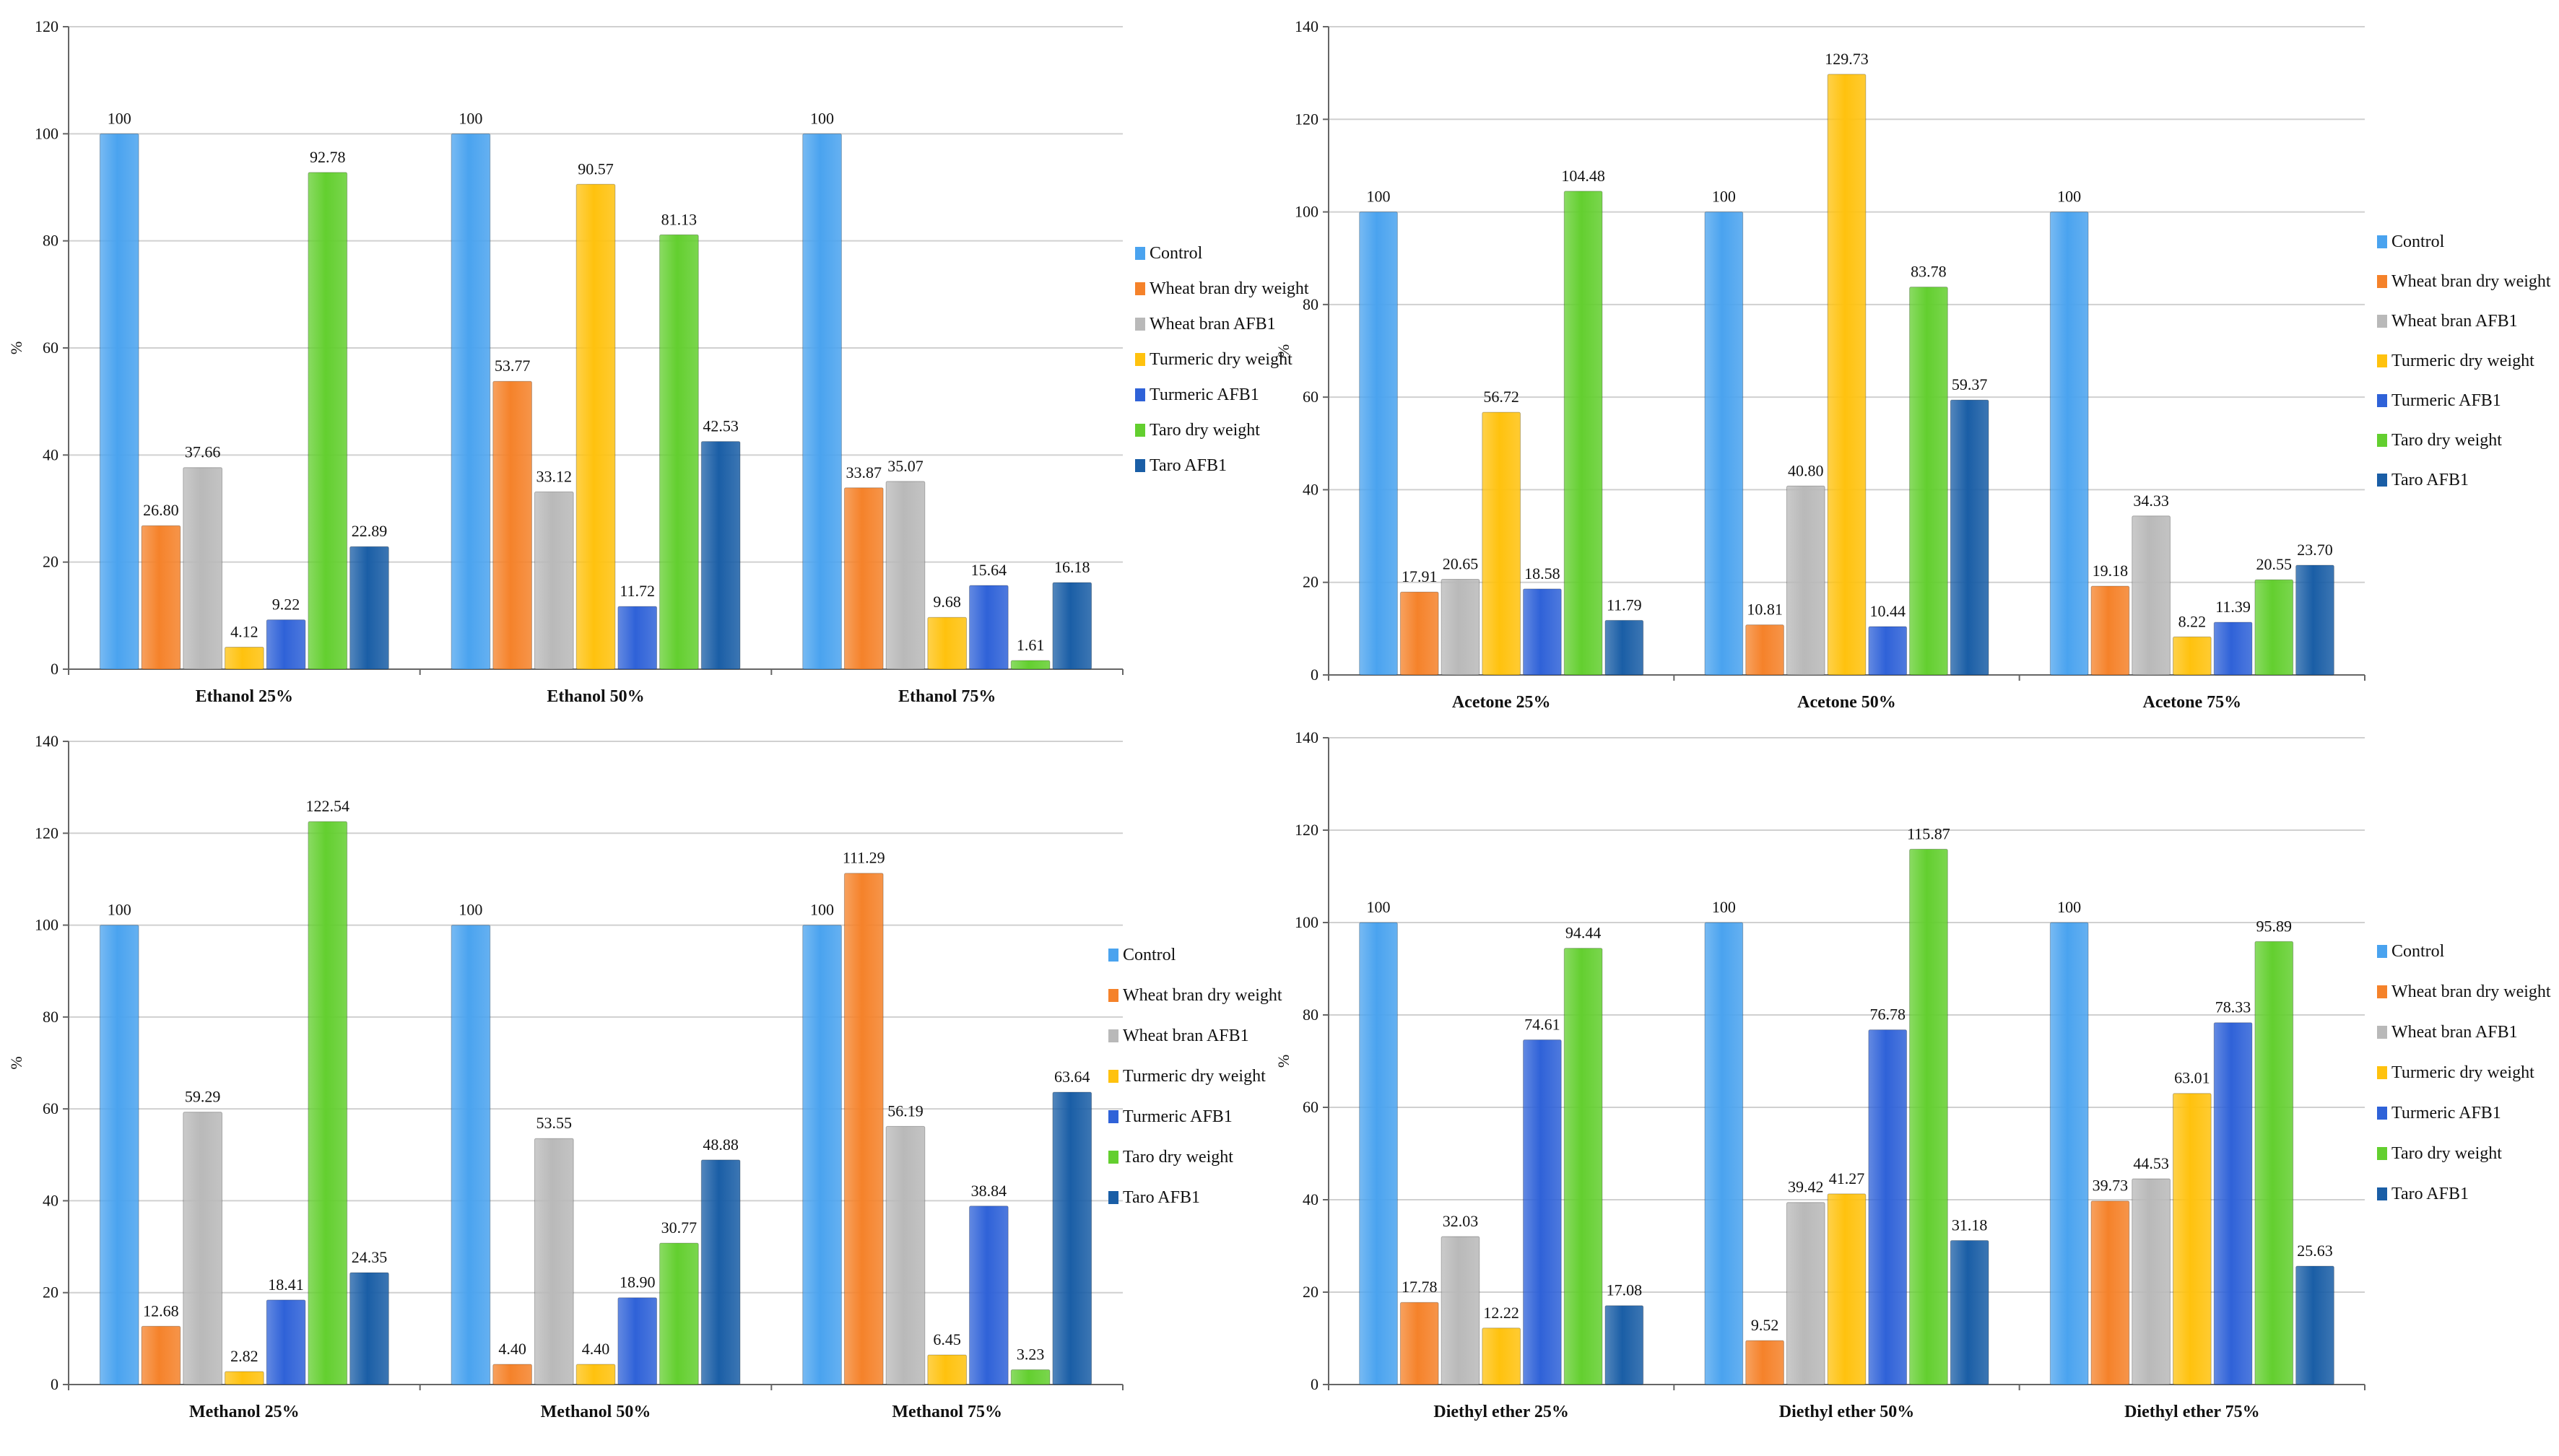  Describe the element at coordinates (203, 452) in the screenshot. I see `data-label: 37.66` at that location.